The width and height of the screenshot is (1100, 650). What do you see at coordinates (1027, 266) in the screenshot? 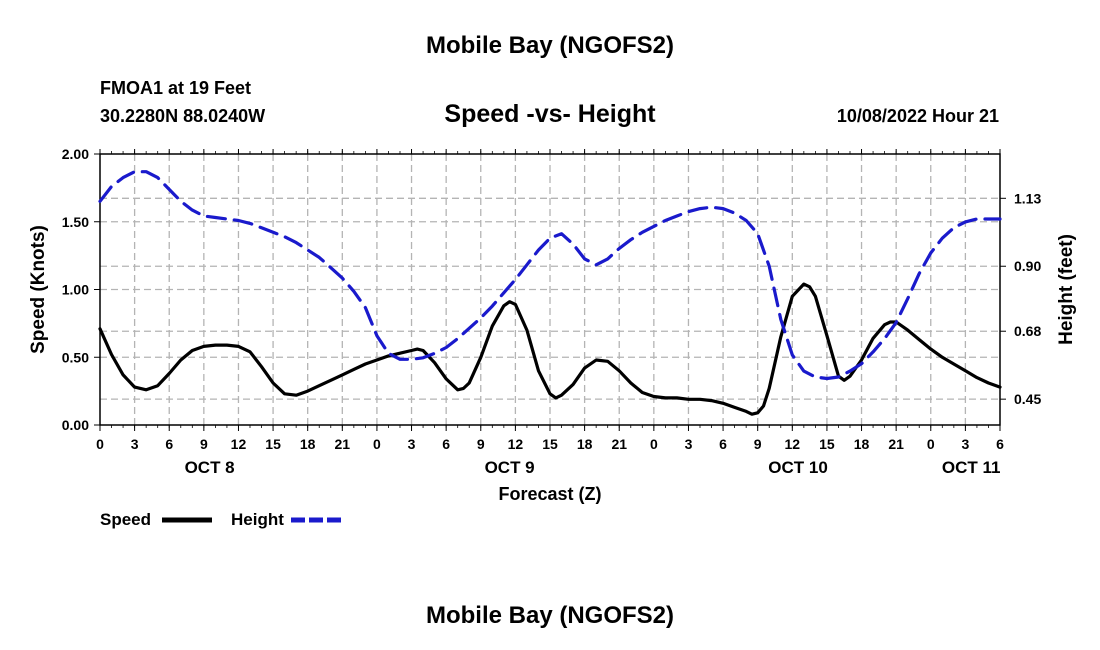
I see `y-tick-label-right: 0.90` at bounding box center [1027, 266].